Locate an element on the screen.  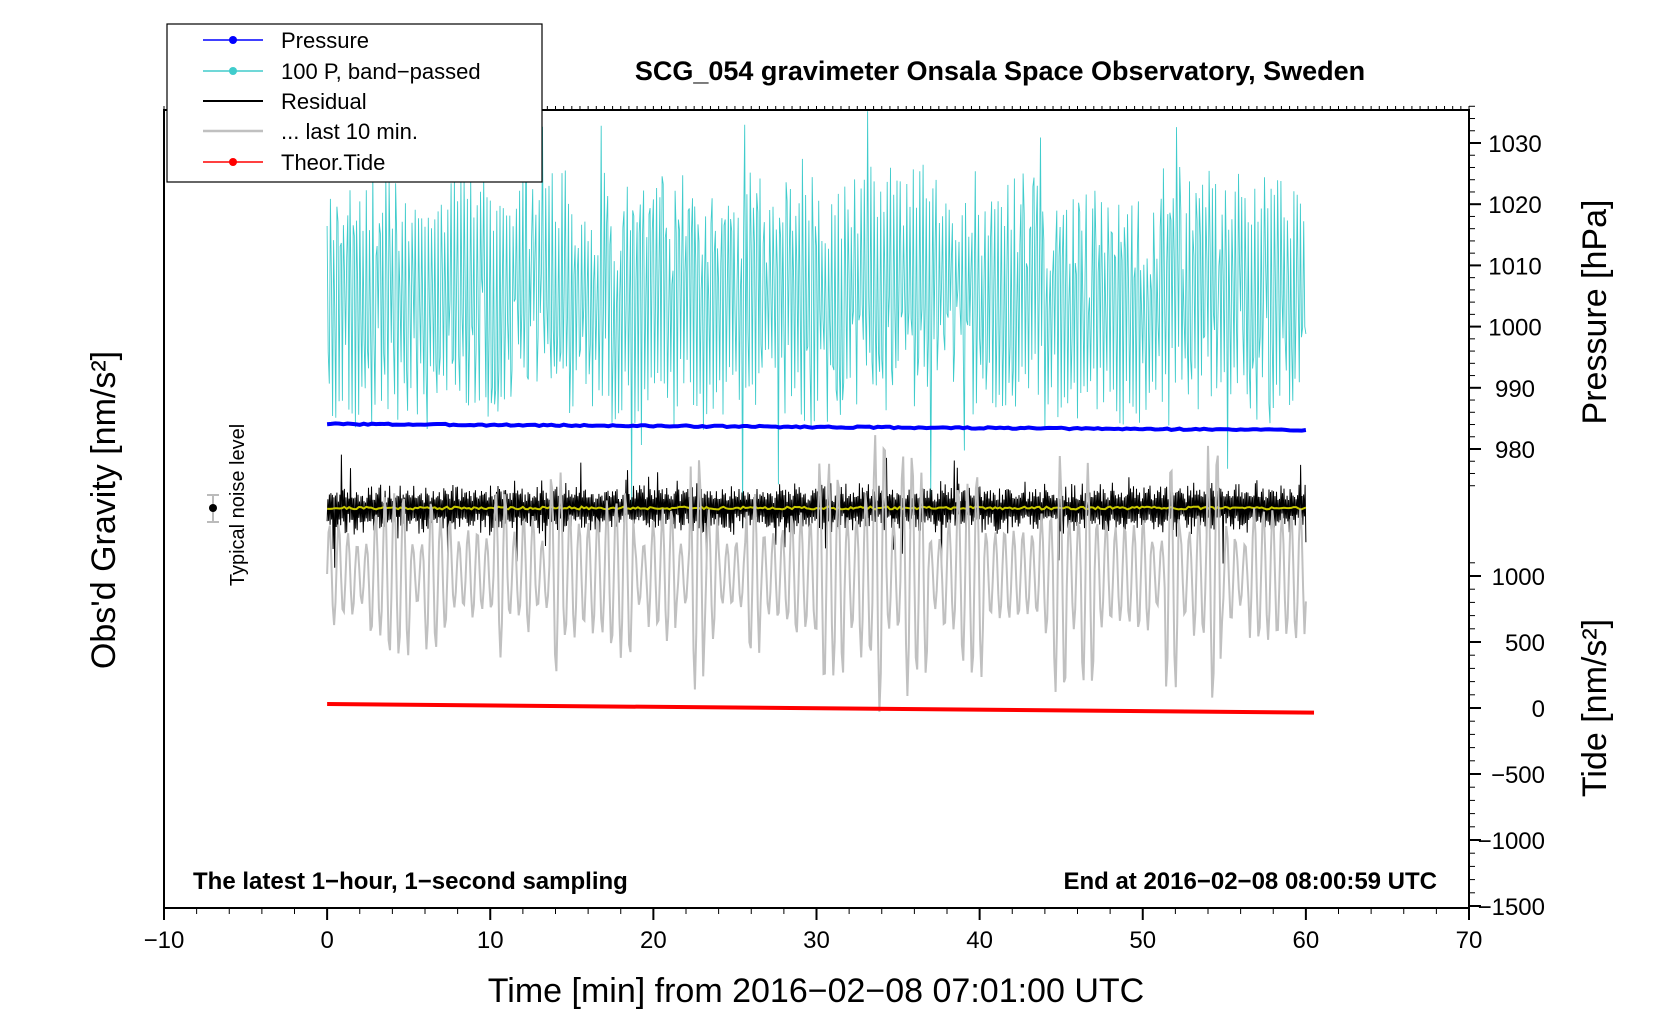
legend-label-residual: Residual is located at coordinates (324, 101).